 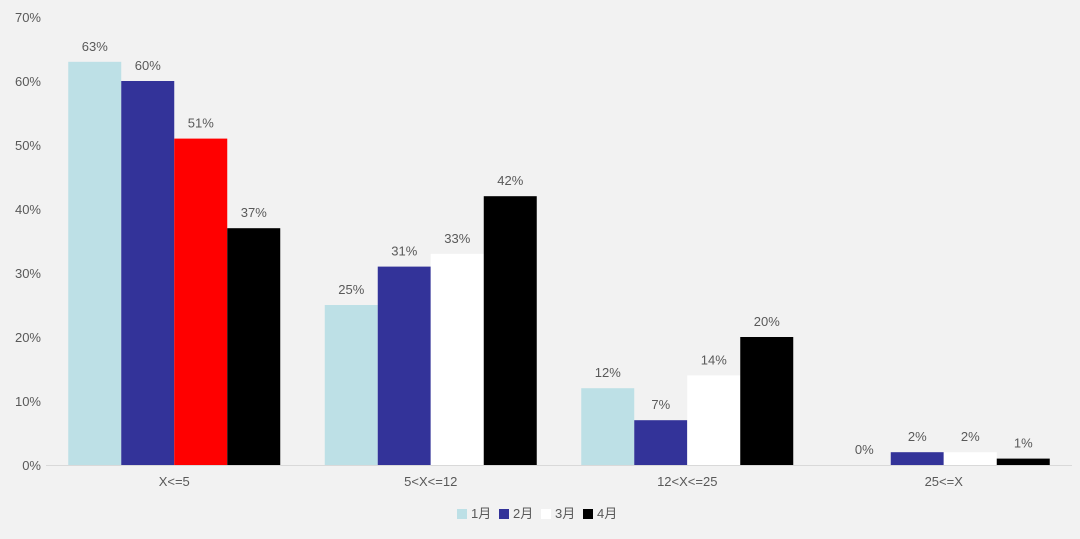 What do you see at coordinates (565, 513) in the screenshot?
I see `legend-label: 3月` at bounding box center [565, 513].